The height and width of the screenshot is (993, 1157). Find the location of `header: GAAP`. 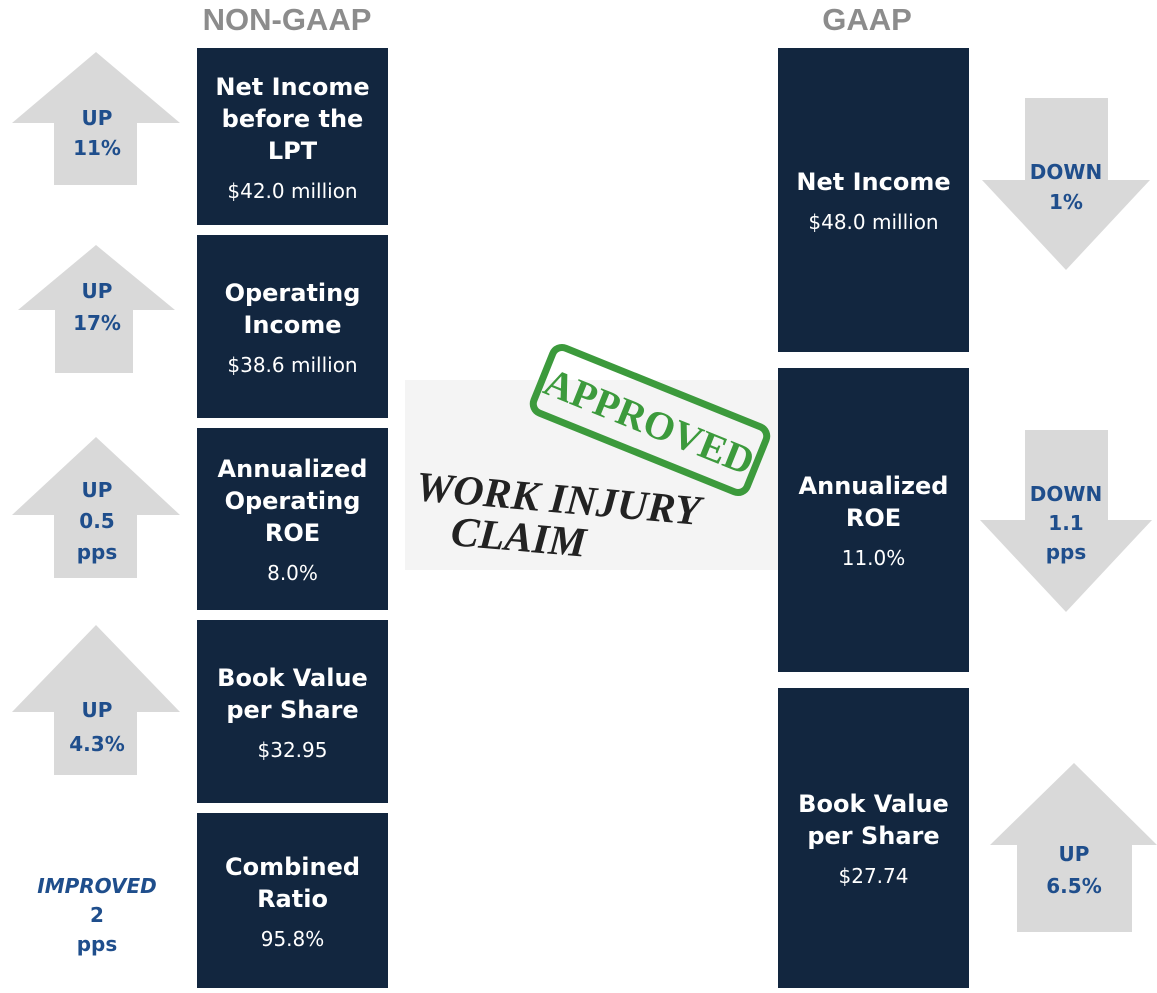

header: GAAP is located at coordinates (867, 19).